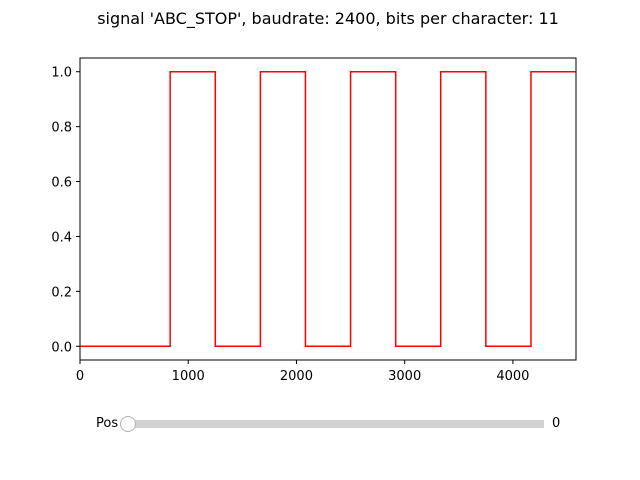 The height and width of the screenshot is (480, 640). I want to click on y-tick-label: 0.4, so click(61, 237).